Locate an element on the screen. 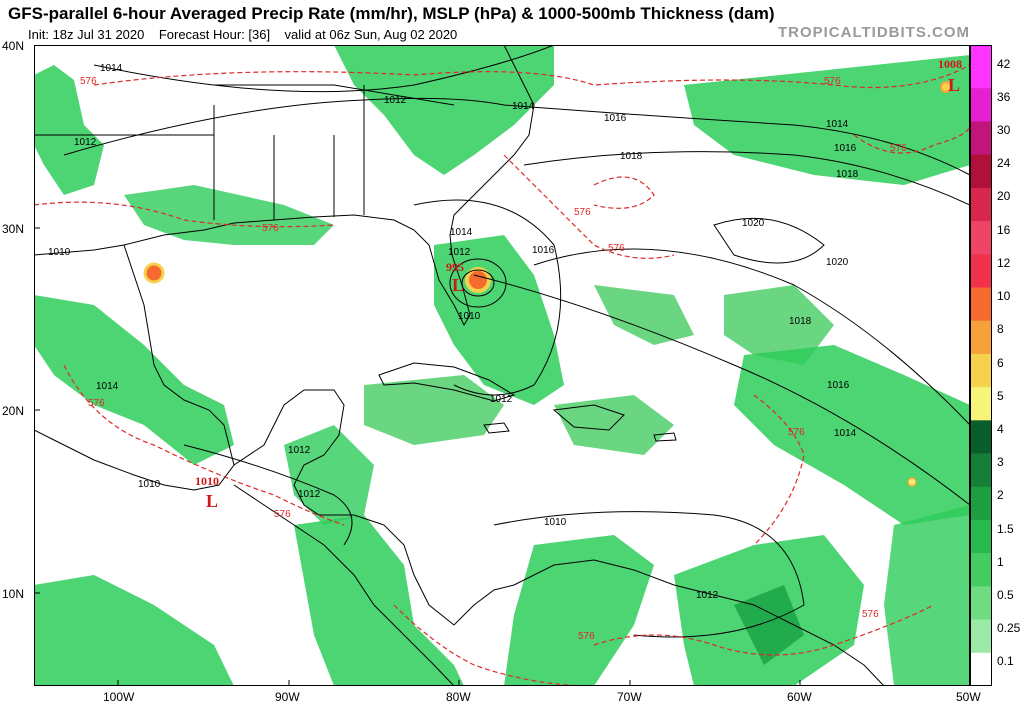 This screenshot has width=1024, height=706. lat-label: 20N is located at coordinates (13, 411).